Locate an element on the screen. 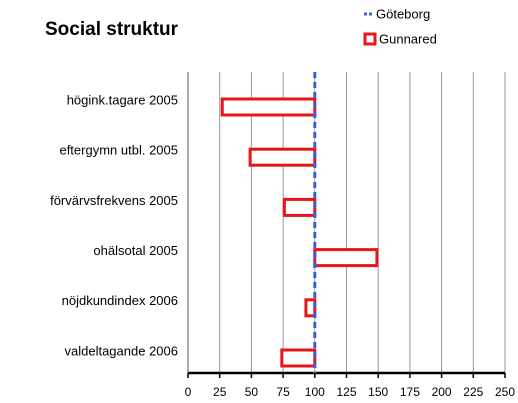  x-tick-label: 200 is located at coordinates (442, 392).